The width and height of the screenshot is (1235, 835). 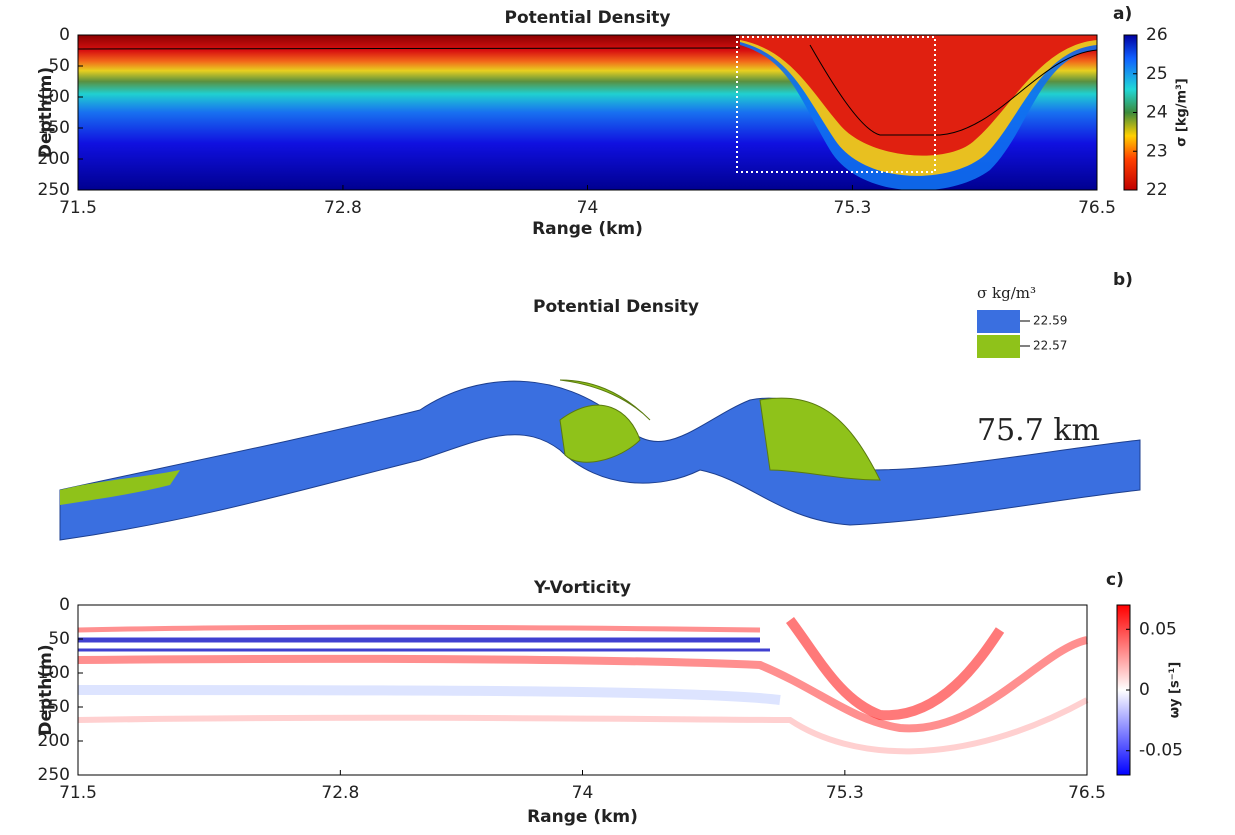 What do you see at coordinates (1161, 751) in the screenshot?
I see `colorbar-tick-label: -0.05` at bounding box center [1161, 751].